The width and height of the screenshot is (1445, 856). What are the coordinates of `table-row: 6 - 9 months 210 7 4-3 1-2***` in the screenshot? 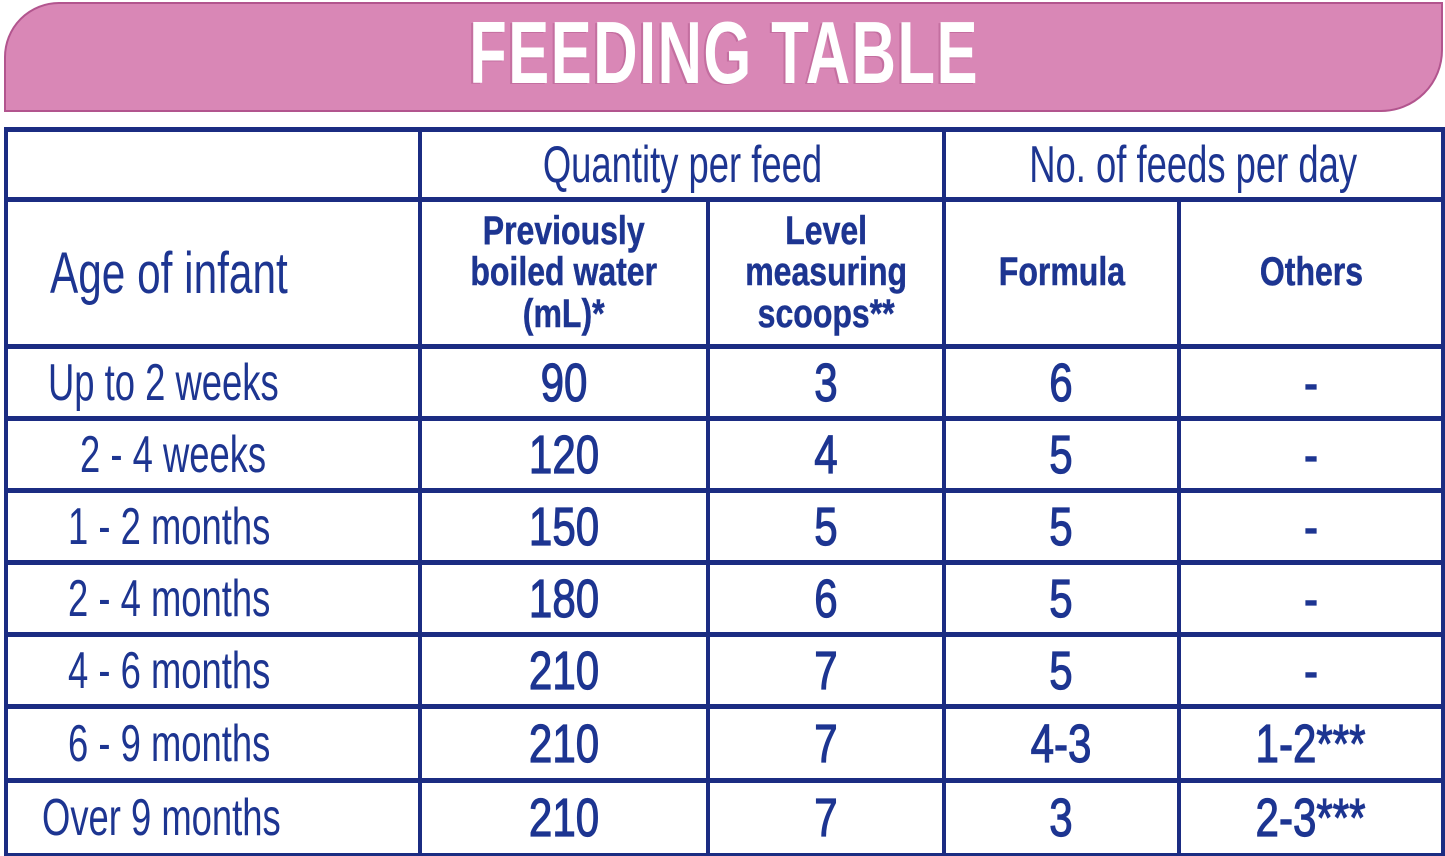 It's located at (724, 743).